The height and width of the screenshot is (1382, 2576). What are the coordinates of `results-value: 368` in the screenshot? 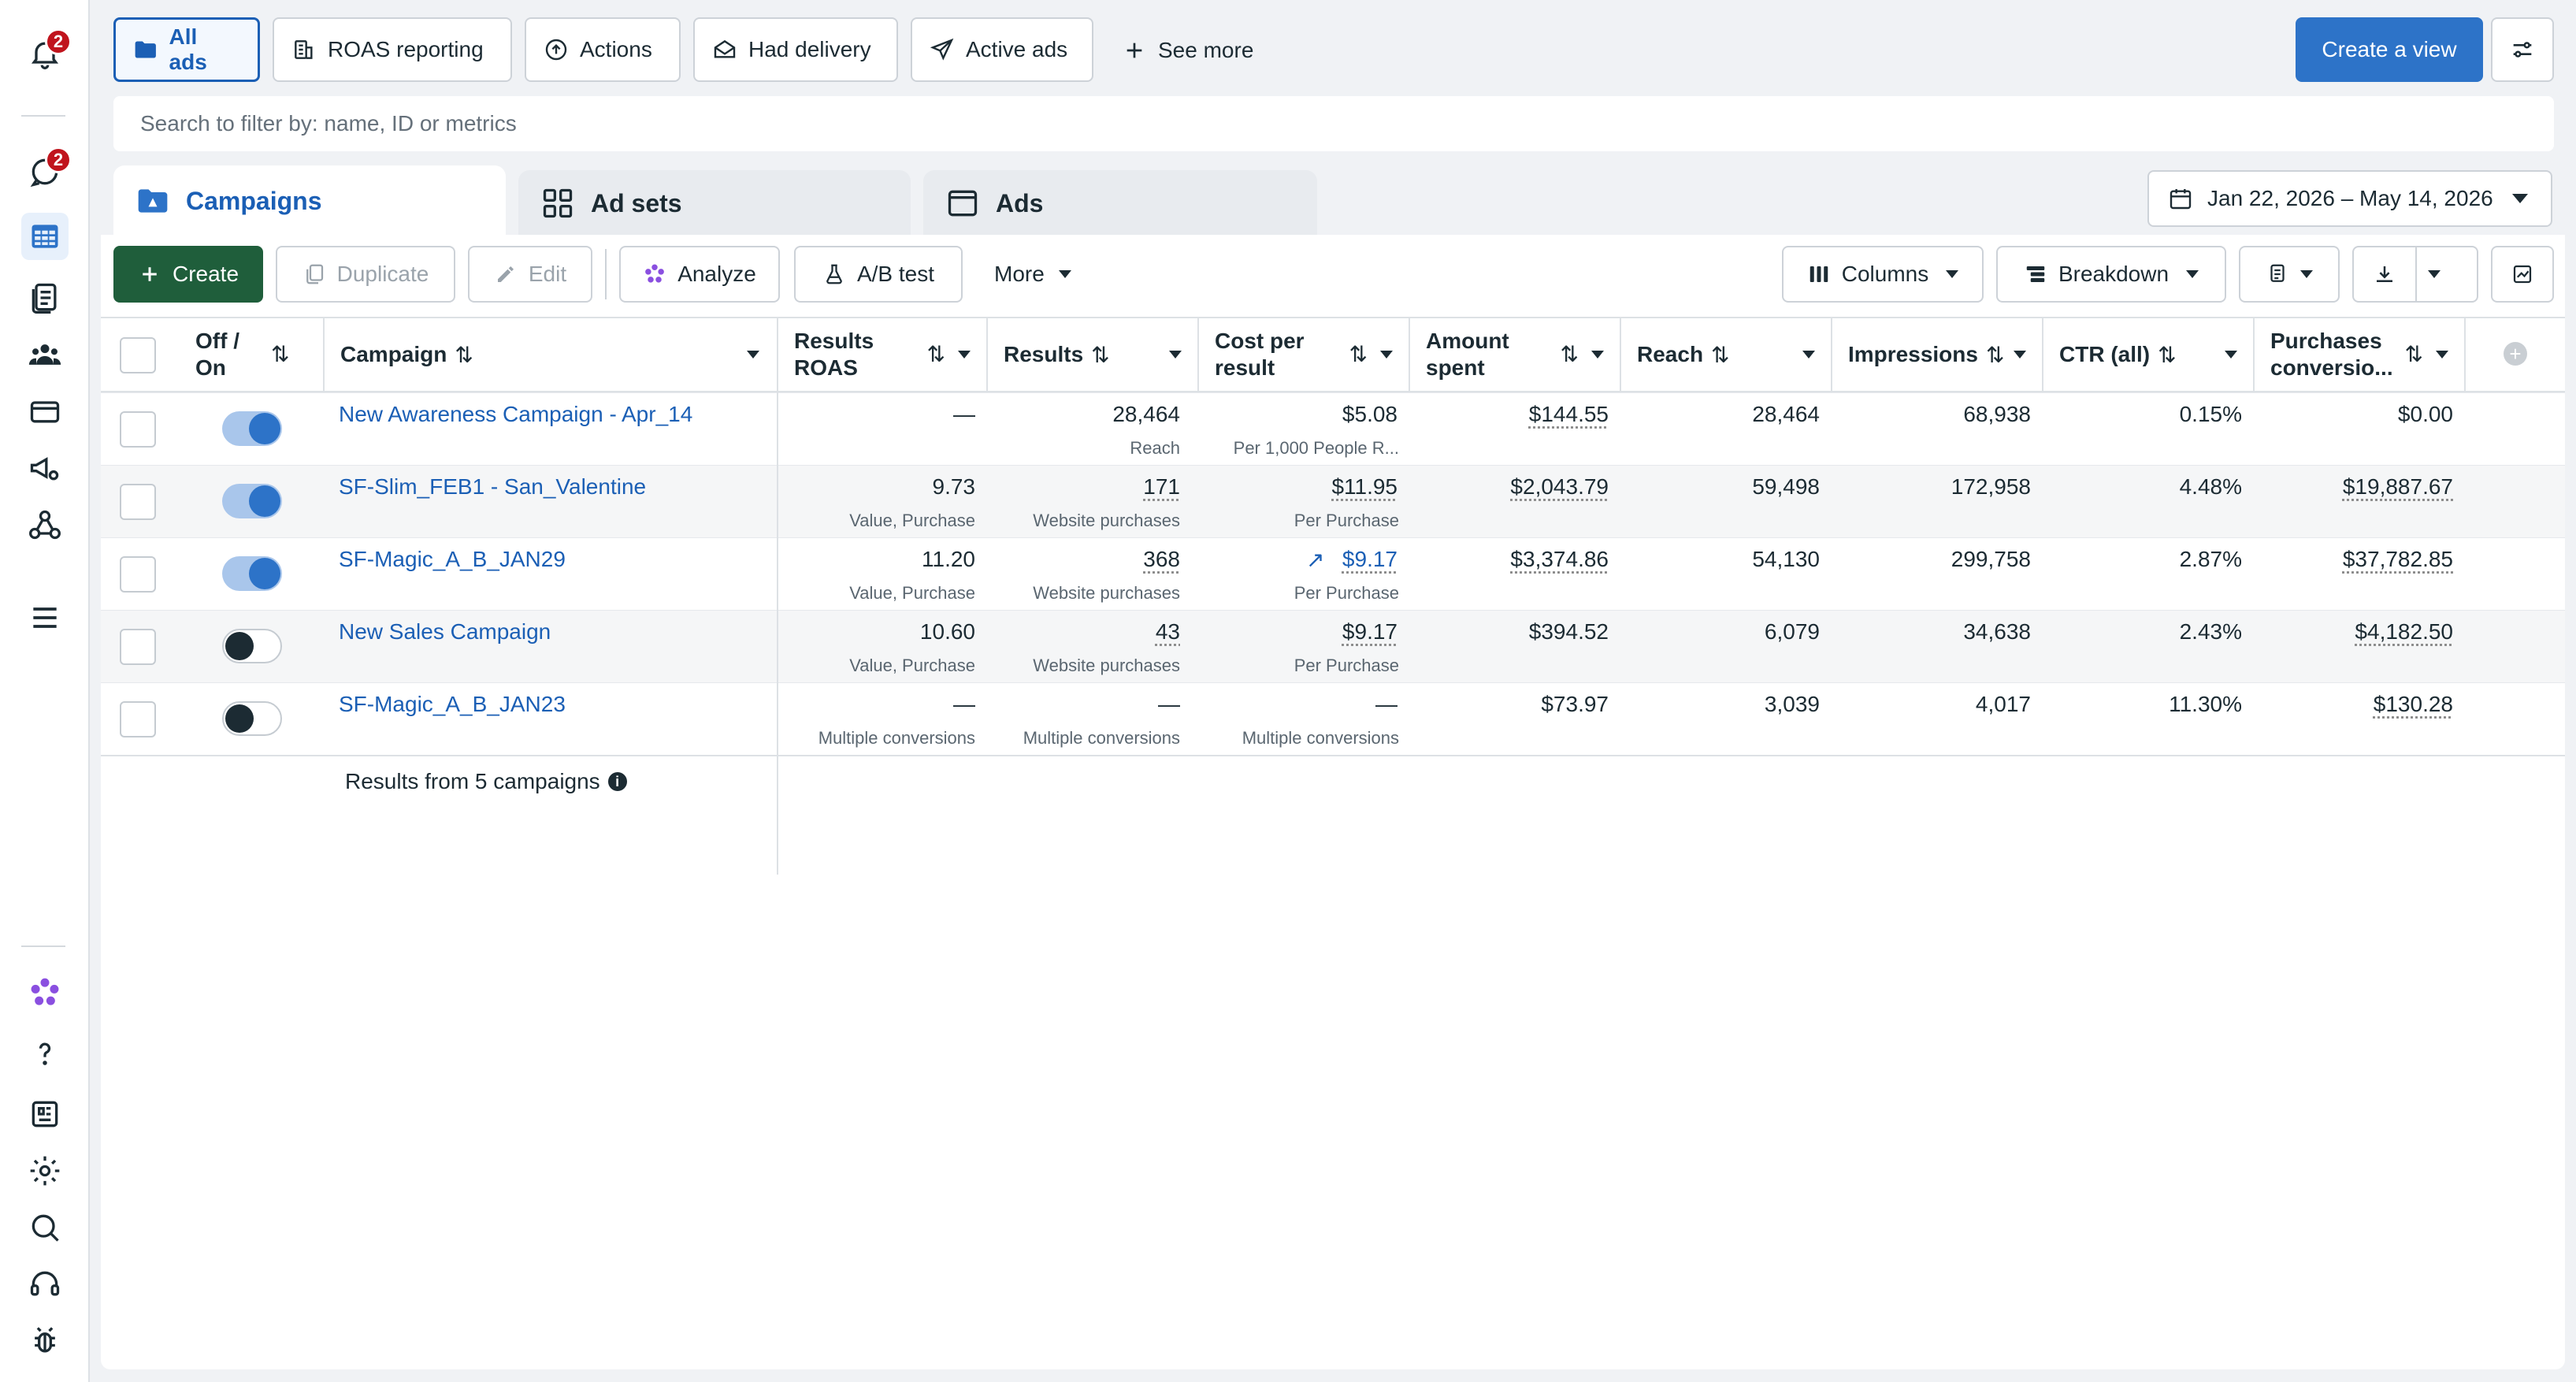 It's located at (1161, 559).